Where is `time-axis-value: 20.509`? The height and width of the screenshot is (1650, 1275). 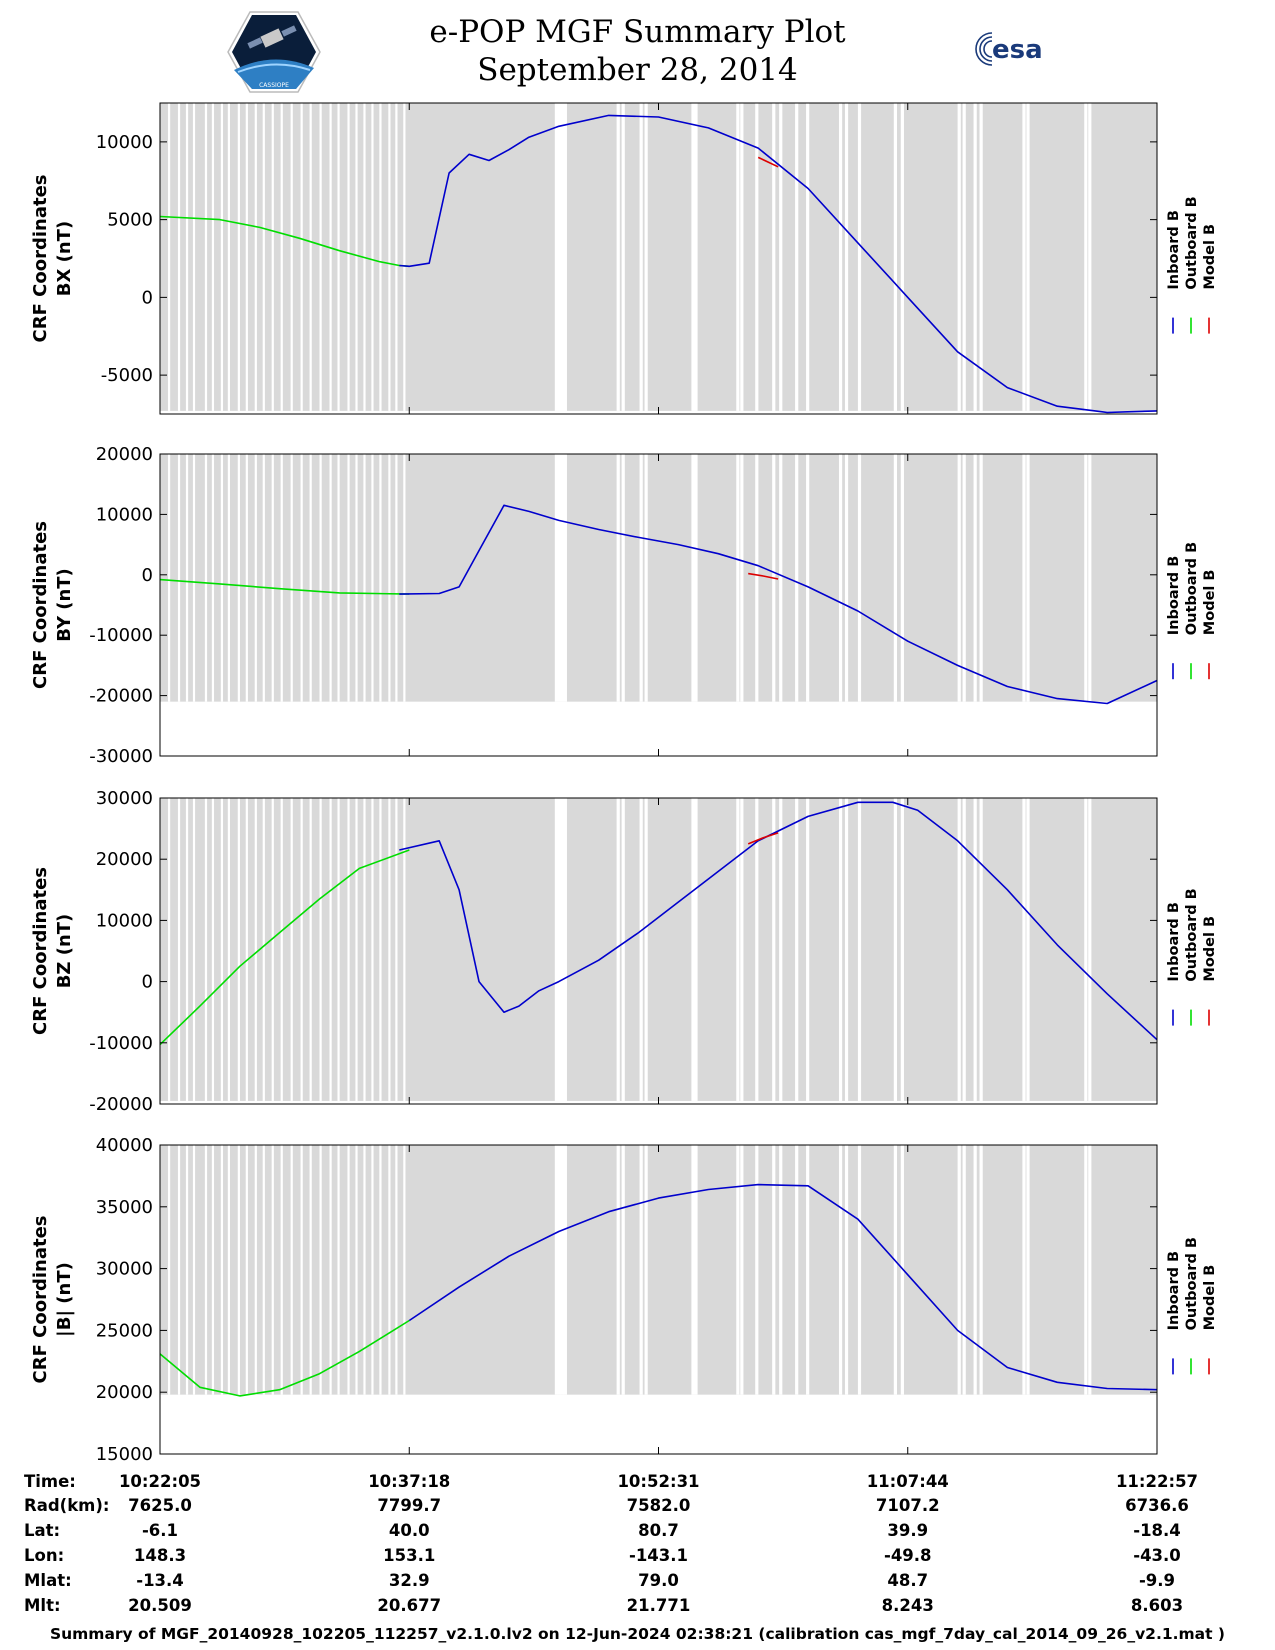 time-axis-value: 20.509 is located at coordinates (160, 1605).